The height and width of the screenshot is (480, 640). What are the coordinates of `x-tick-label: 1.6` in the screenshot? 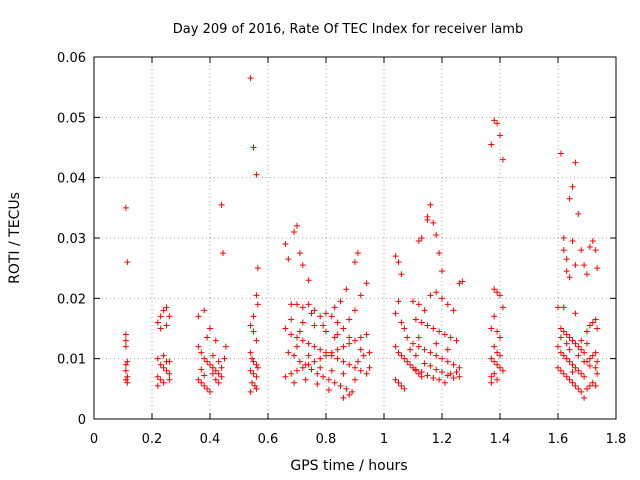 It's located at (558, 439).